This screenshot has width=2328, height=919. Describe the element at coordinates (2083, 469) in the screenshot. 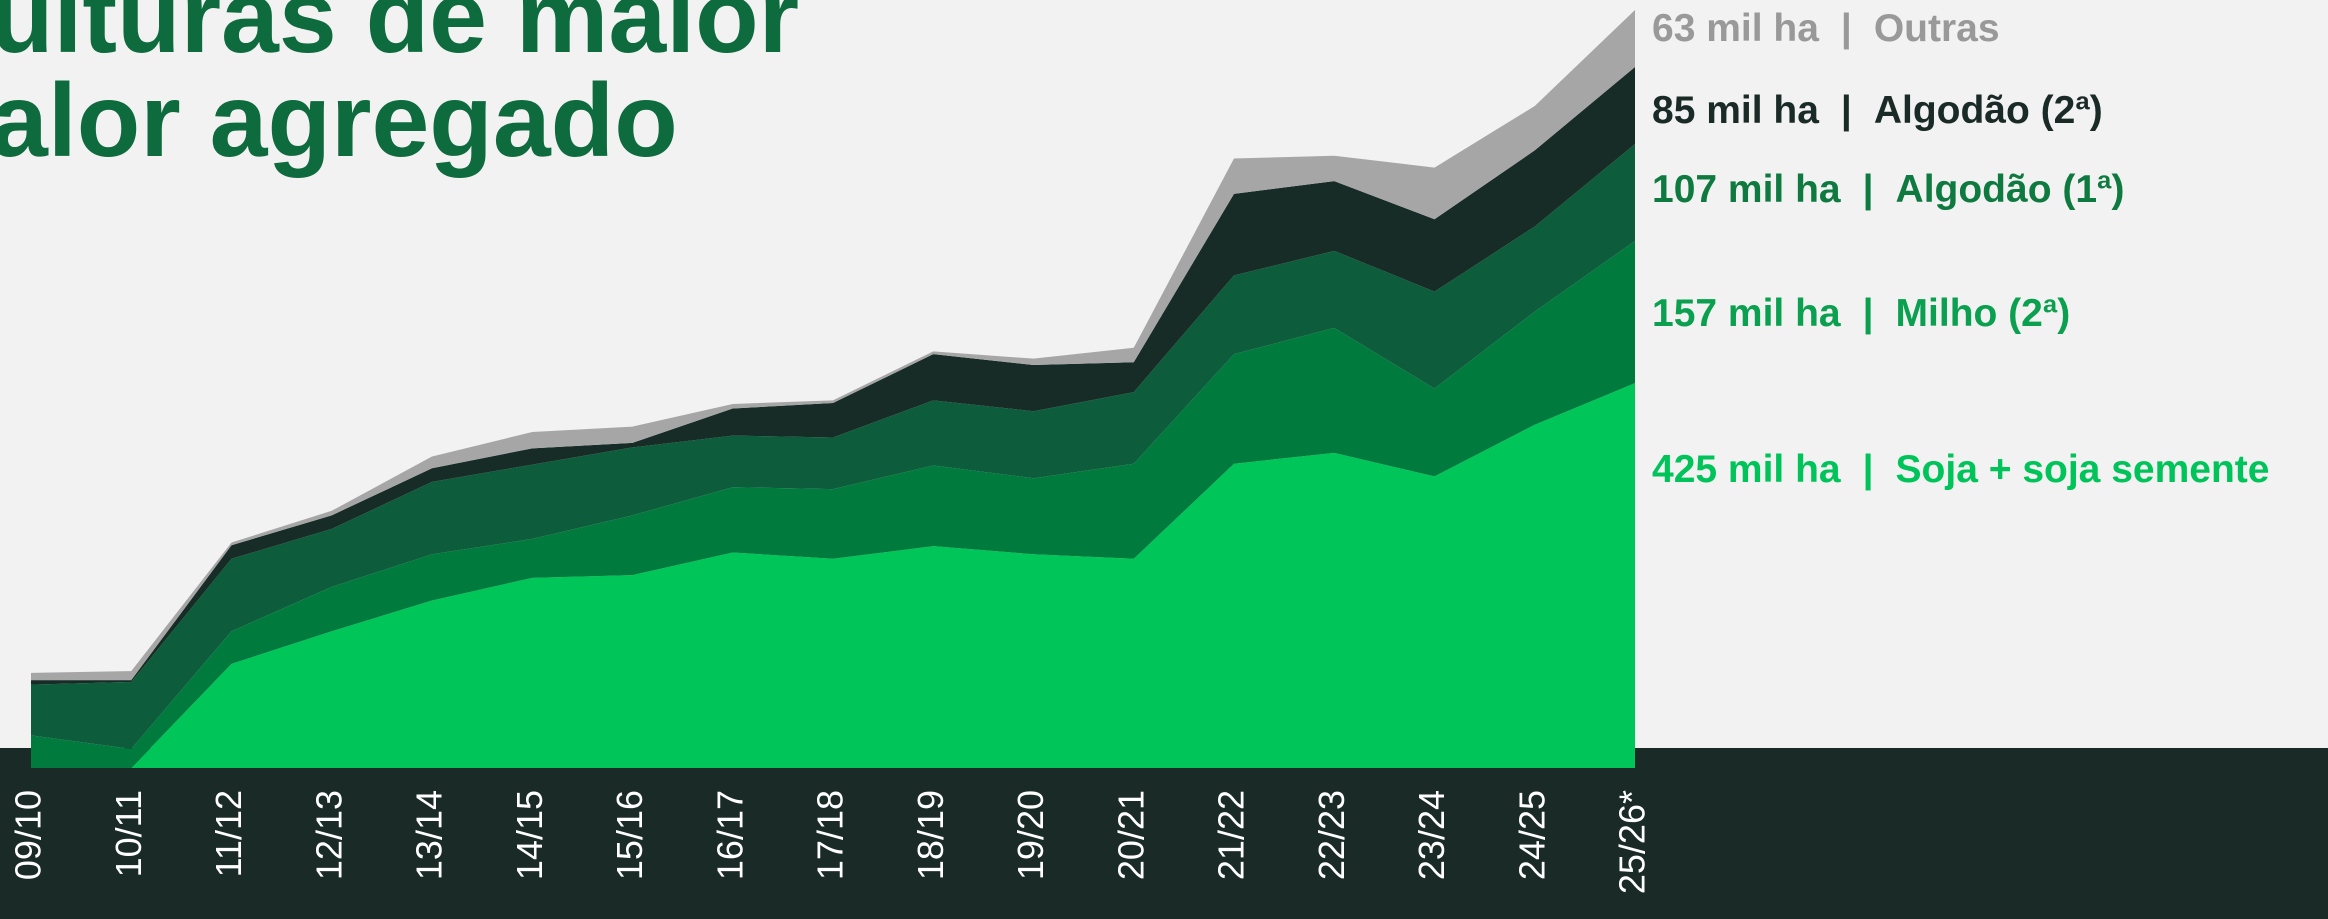

I see `legend-name: Soja + soja semente` at that location.